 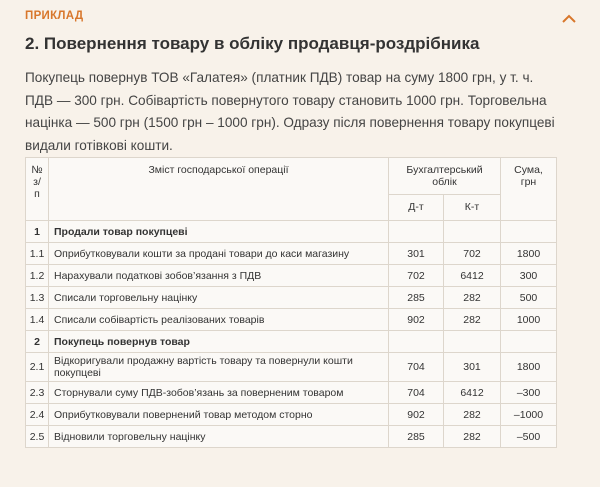 I want to click on table-cell: –300, so click(x=528, y=392).